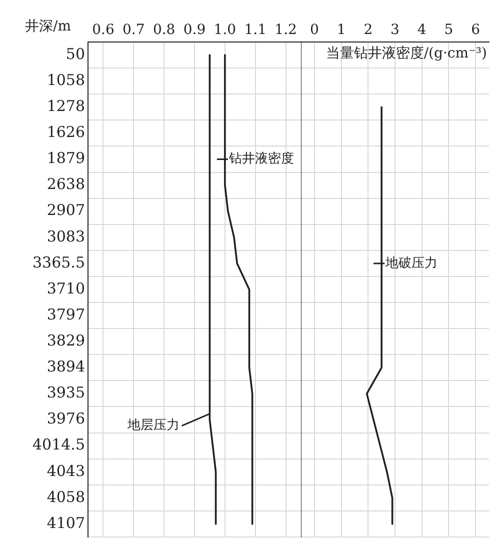  I want to click on y-tick-label: 4107, so click(65, 523).